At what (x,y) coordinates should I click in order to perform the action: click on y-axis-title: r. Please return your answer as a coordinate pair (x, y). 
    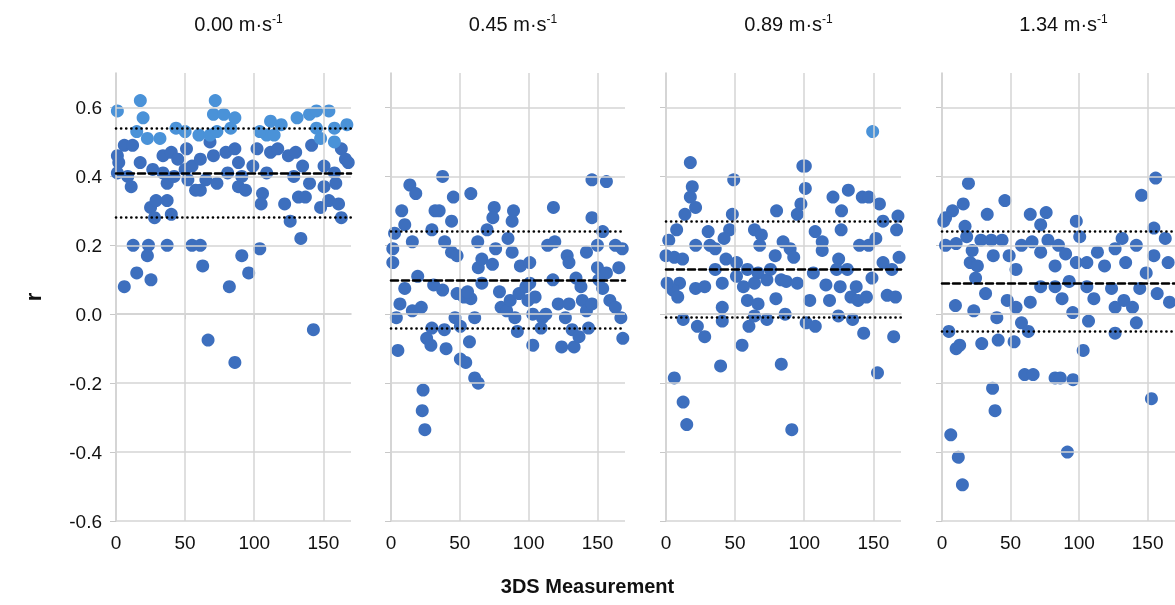
    Looking at the image, I should click on (33, 297).